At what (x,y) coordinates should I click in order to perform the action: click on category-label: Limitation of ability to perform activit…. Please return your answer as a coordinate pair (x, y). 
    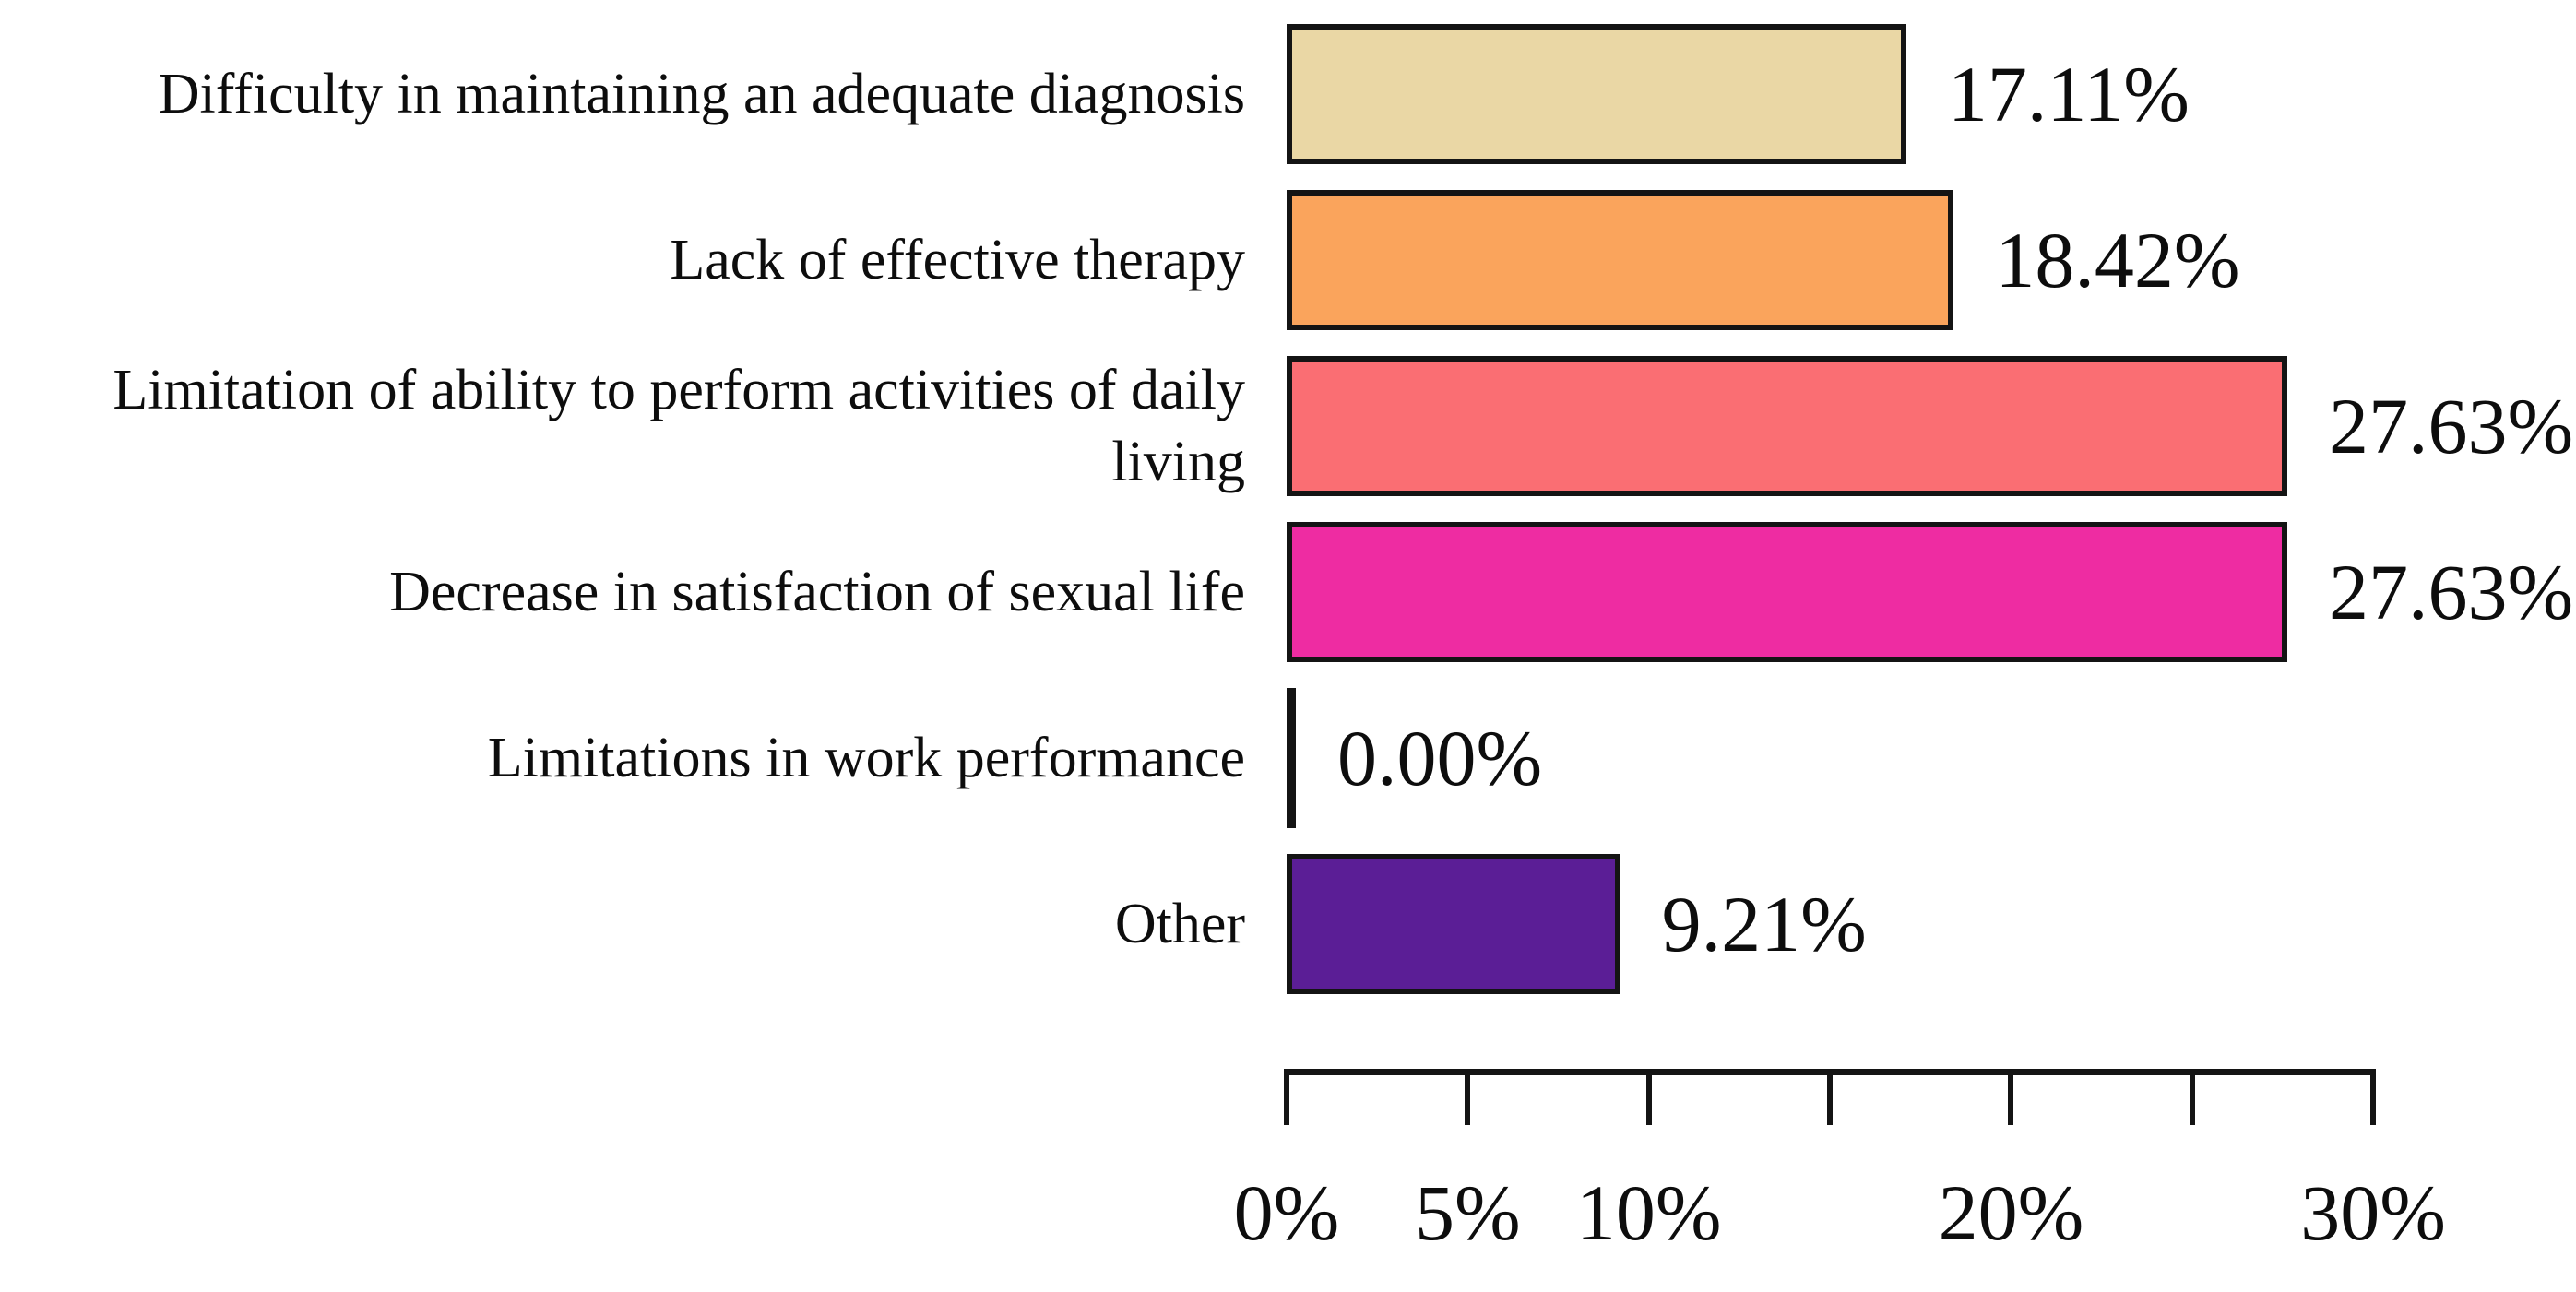
    Looking at the image, I should click on (679, 426).